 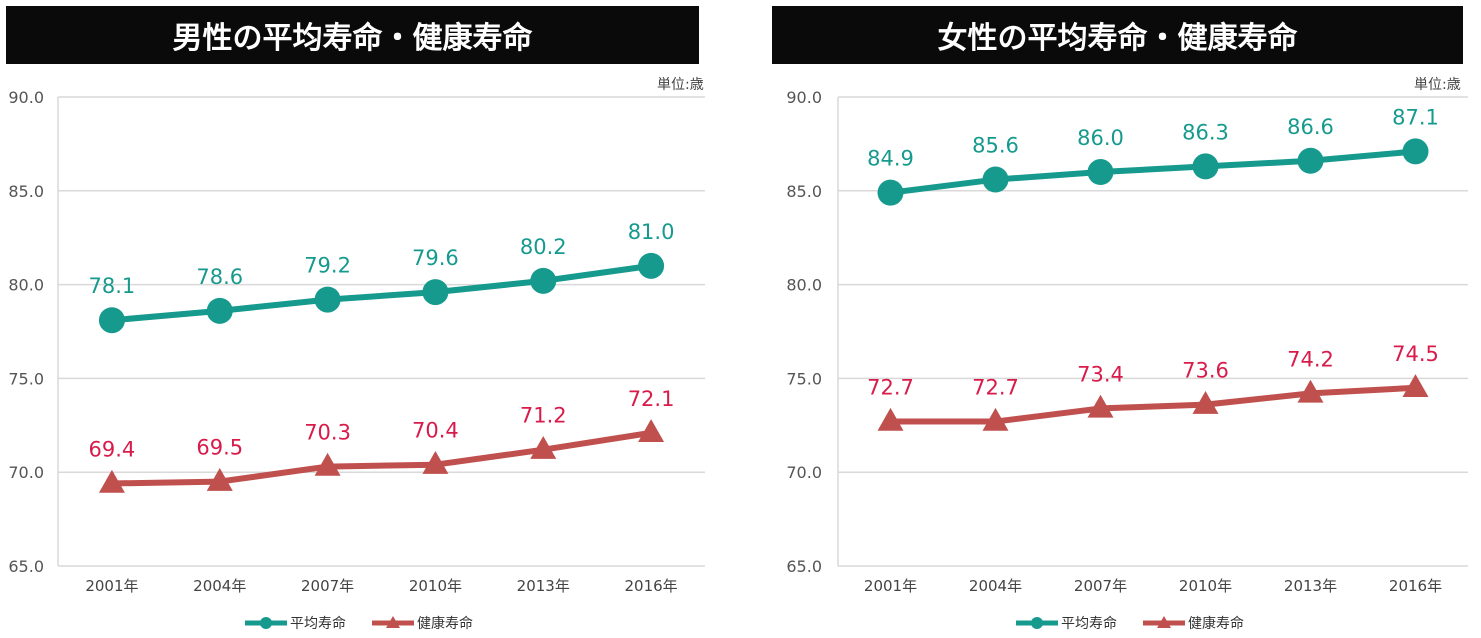 What do you see at coordinates (327, 433) in the screenshot?
I see `data-label: 70.3` at bounding box center [327, 433].